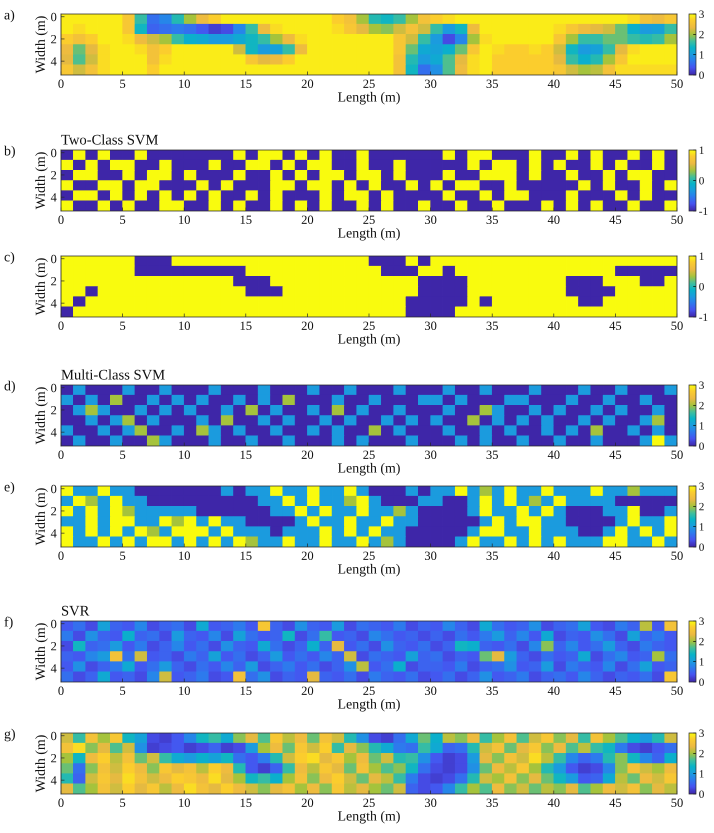 This screenshot has width=714, height=833. I want to click on text: g), so click(9, 735).